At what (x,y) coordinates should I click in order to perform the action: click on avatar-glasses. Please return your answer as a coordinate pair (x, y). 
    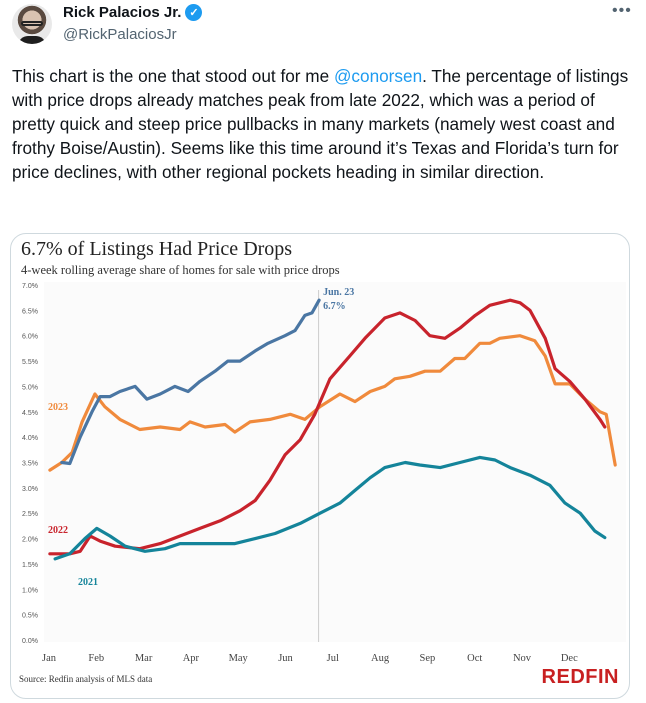
    Looking at the image, I should click on (32, 23).